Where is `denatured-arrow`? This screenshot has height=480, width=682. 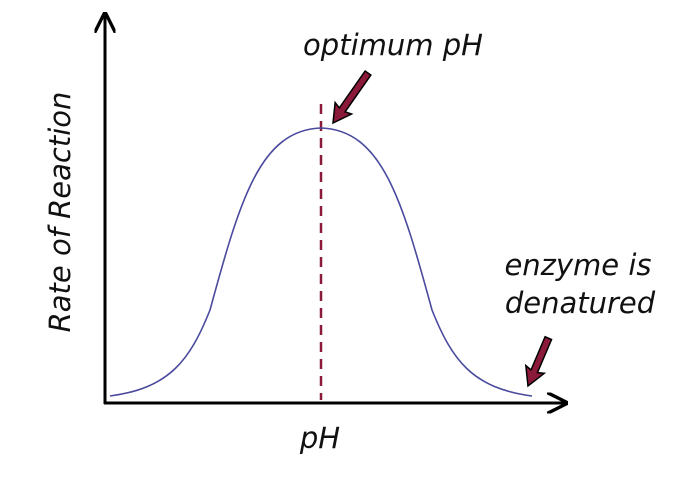 denatured-arrow is located at coordinates (538, 361).